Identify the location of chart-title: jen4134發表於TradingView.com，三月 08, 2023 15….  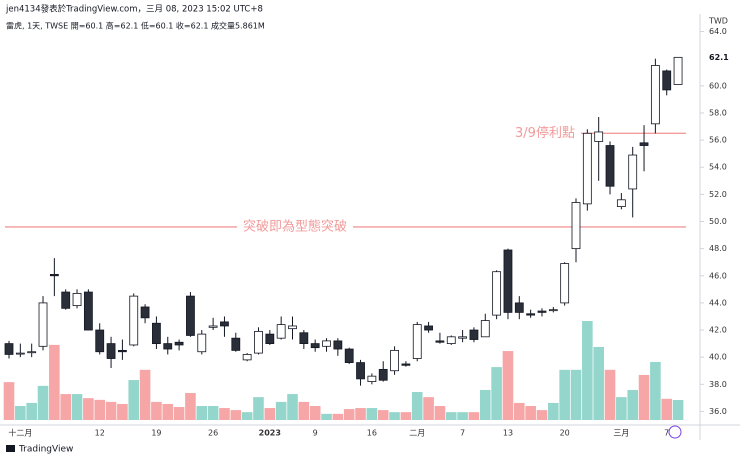
(134, 9).